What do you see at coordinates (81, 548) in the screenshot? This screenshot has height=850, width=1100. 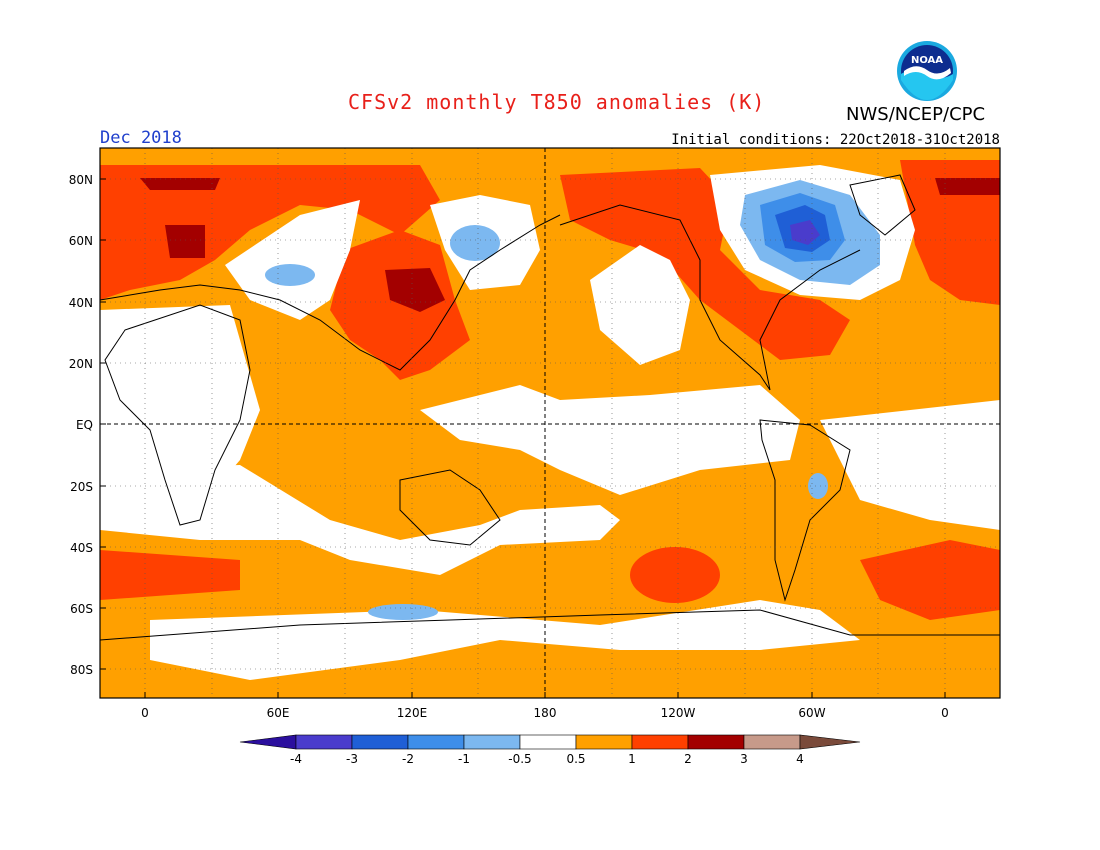 I see `lat-label-40s: 40S` at bounding box center [81, 548].